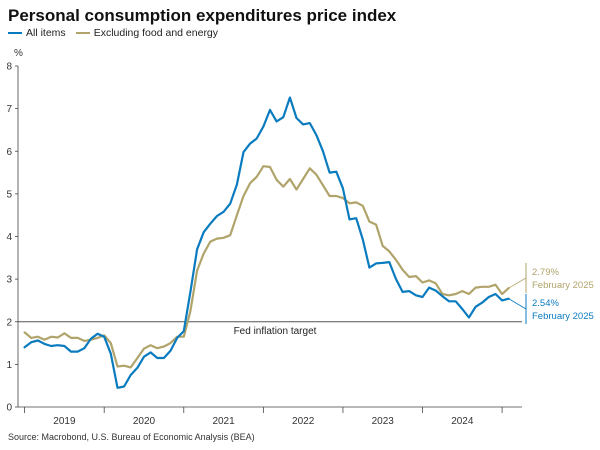 The image size is (600, 450). Describe the element at coordinates (46, 33) in the screenshot. I see `legend-label-all-items: All items` at that location.